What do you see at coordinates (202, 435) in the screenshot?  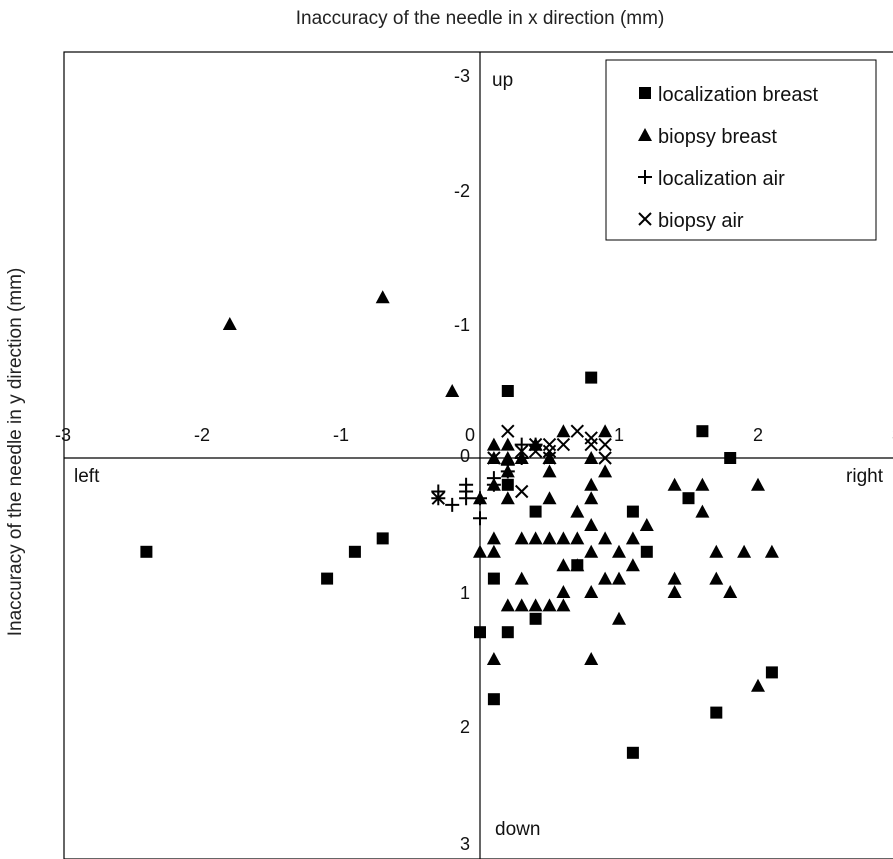 I see `x-tick-label: -2` at bounding box center [202, 435].